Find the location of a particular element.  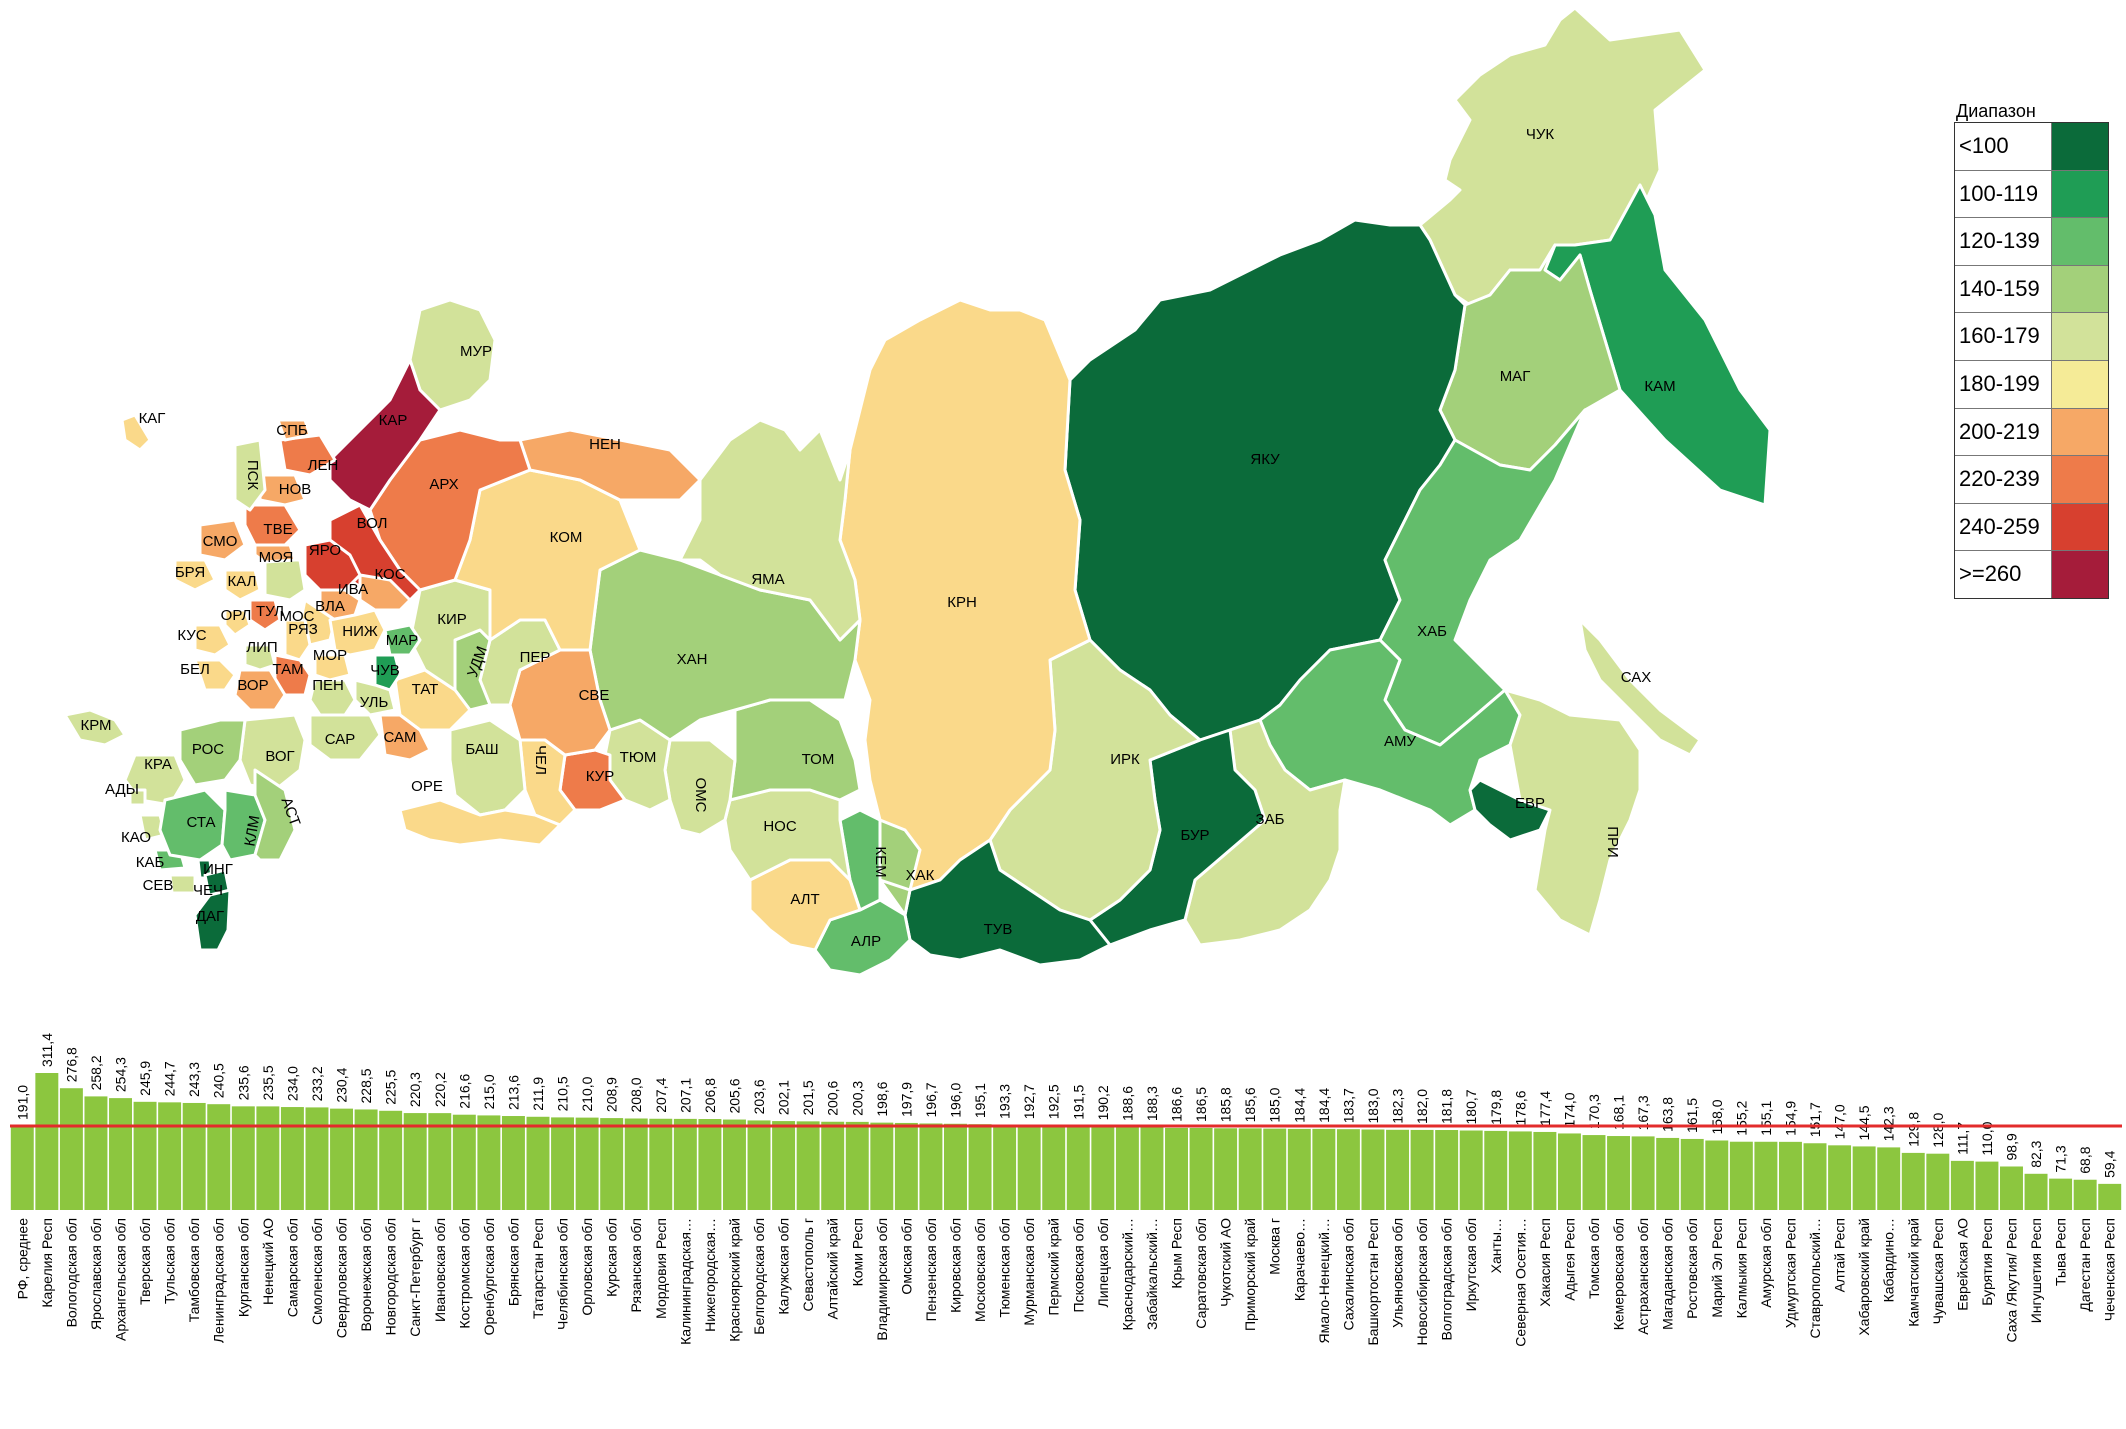

region-chuk is located at coordinates (1562, 156).